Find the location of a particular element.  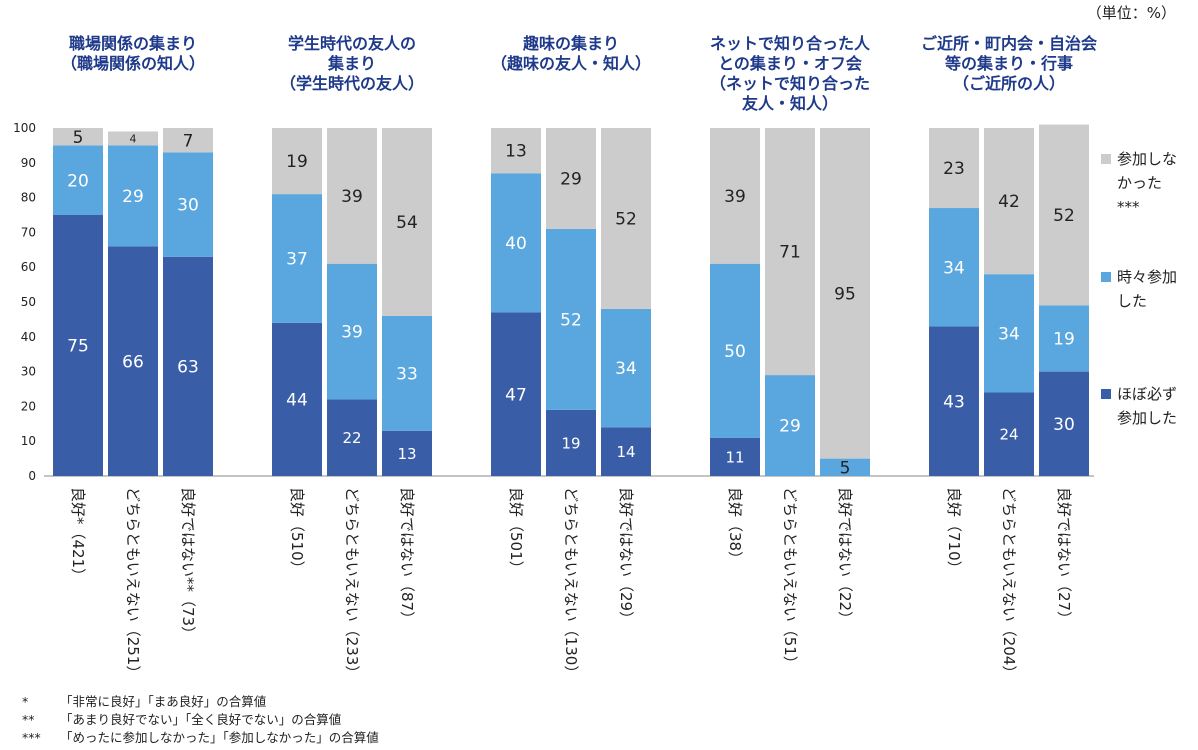

legend-swatch-always is located at coordinates (1106, 394).